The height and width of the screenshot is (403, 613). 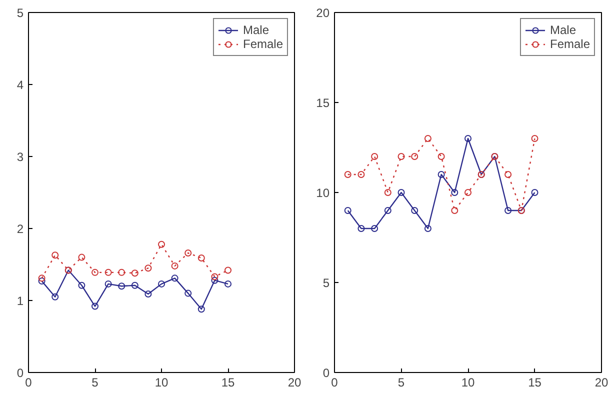 What do you see at coordinates (20, 157) in the screenshot?
I see `y-tick-label: 3` at bounding box center [20, 157].